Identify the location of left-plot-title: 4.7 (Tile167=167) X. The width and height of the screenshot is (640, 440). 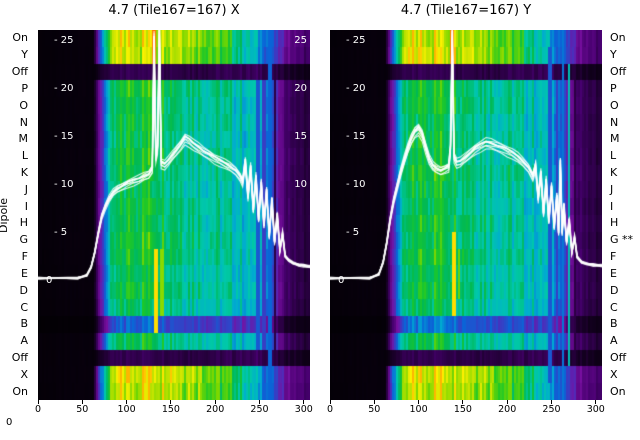
(174, 10).